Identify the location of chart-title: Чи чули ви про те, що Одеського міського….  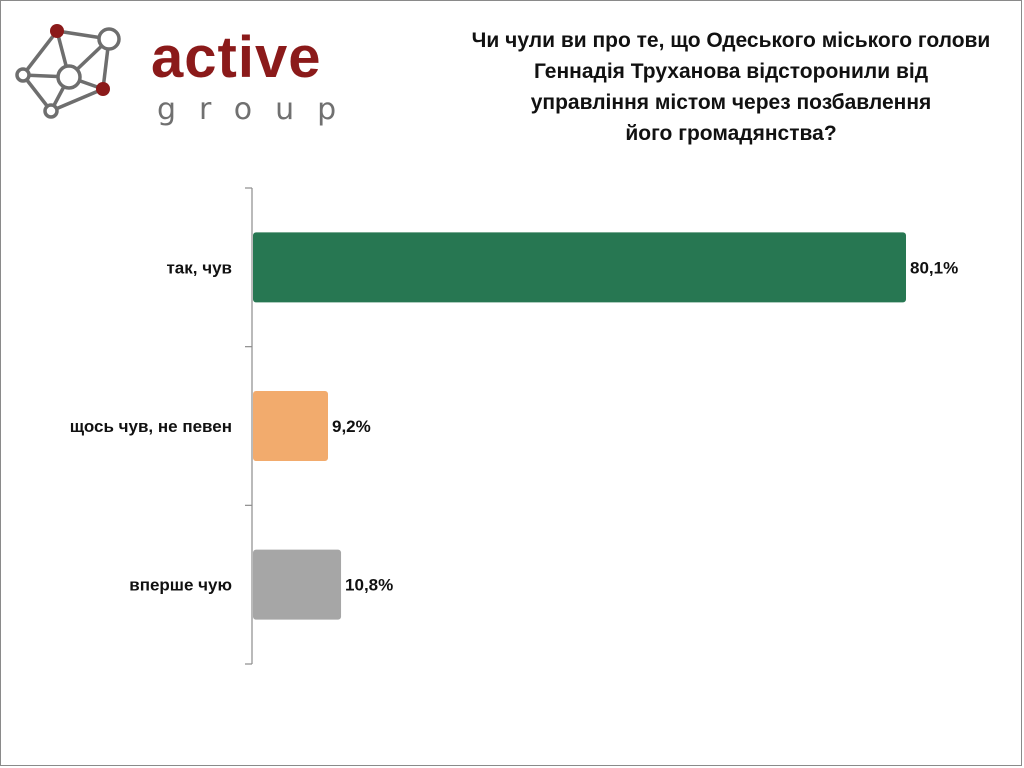
(731, 87).